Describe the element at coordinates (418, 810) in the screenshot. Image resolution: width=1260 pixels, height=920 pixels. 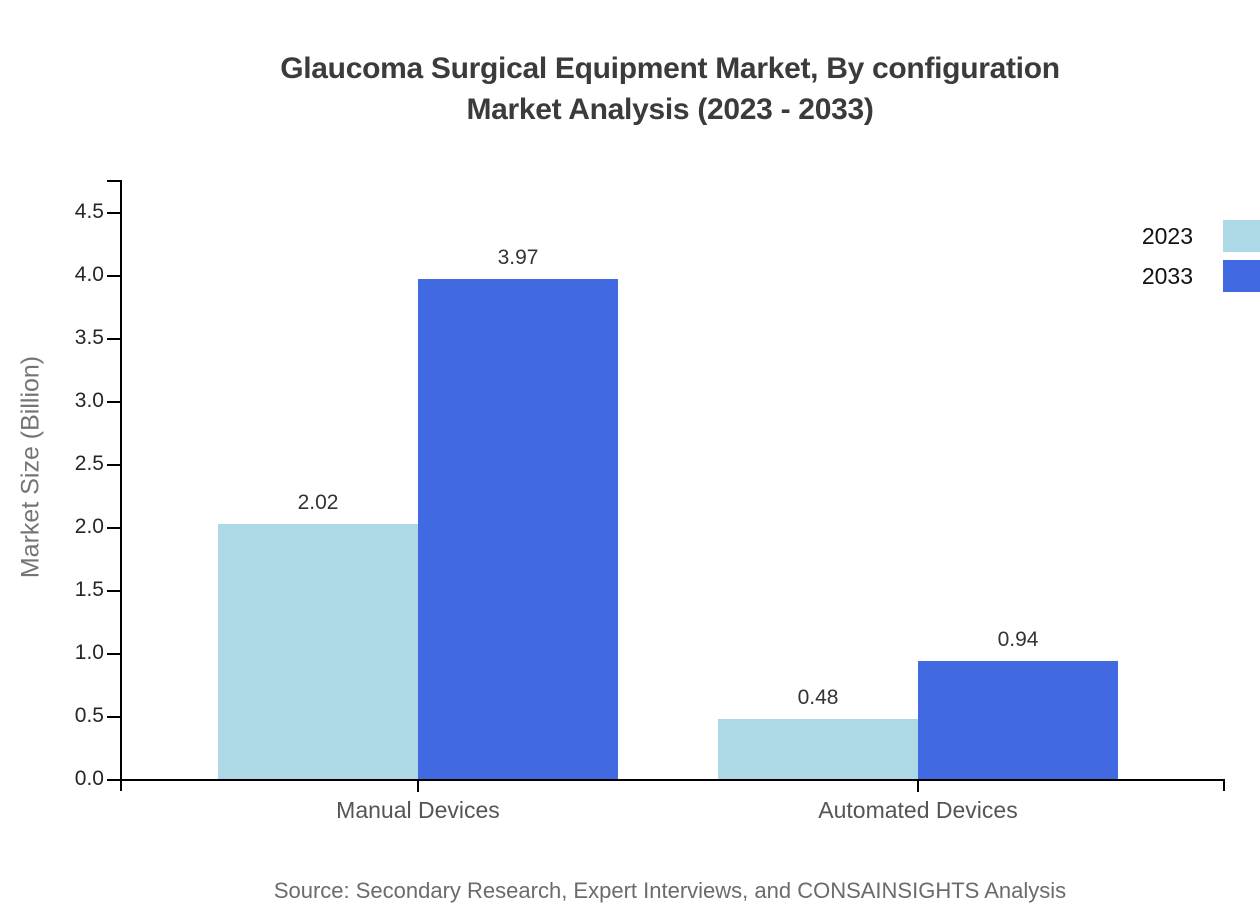
I see `x-category-label: Manual Devices` at that location.